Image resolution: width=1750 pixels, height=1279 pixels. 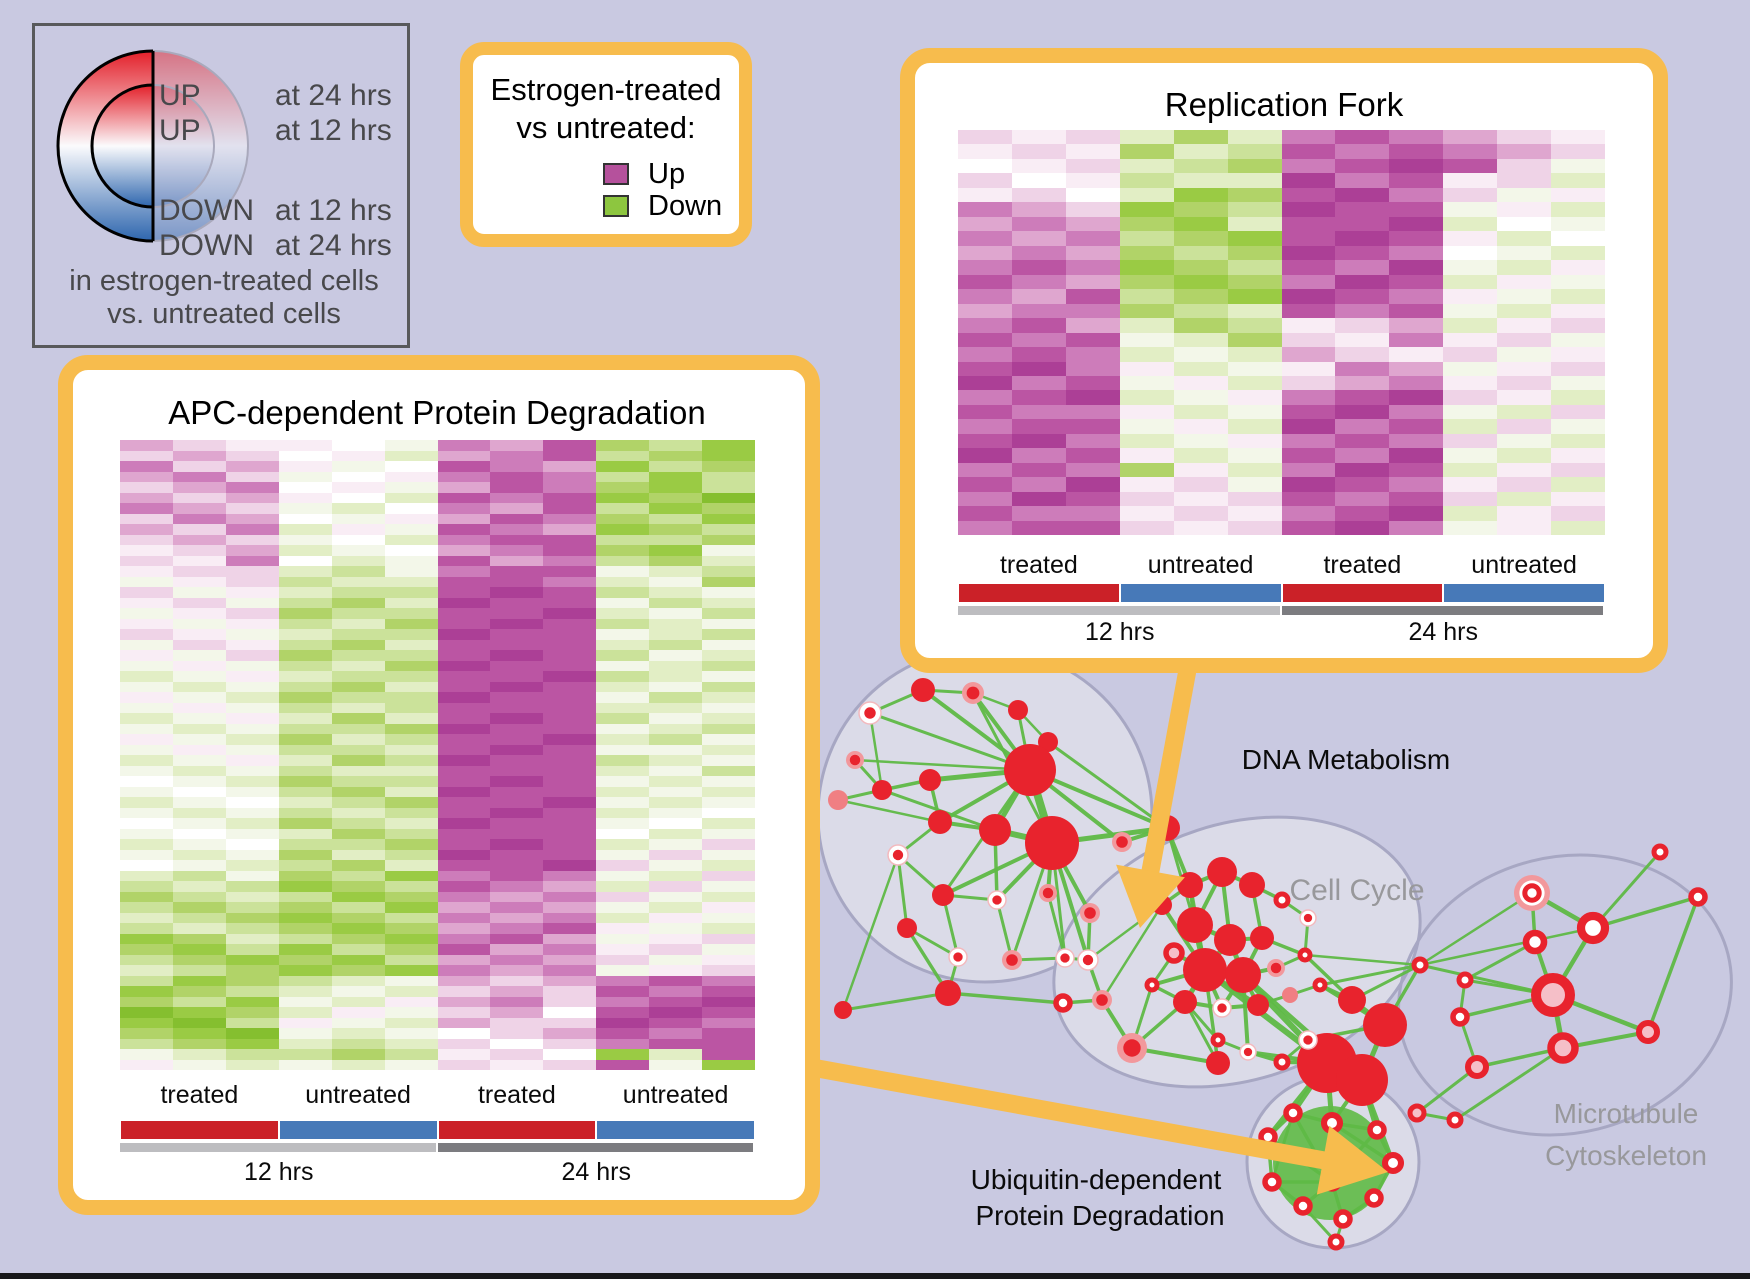 I want to click on group-label-untreated-1: untreated, so click(x=358, y=1095).